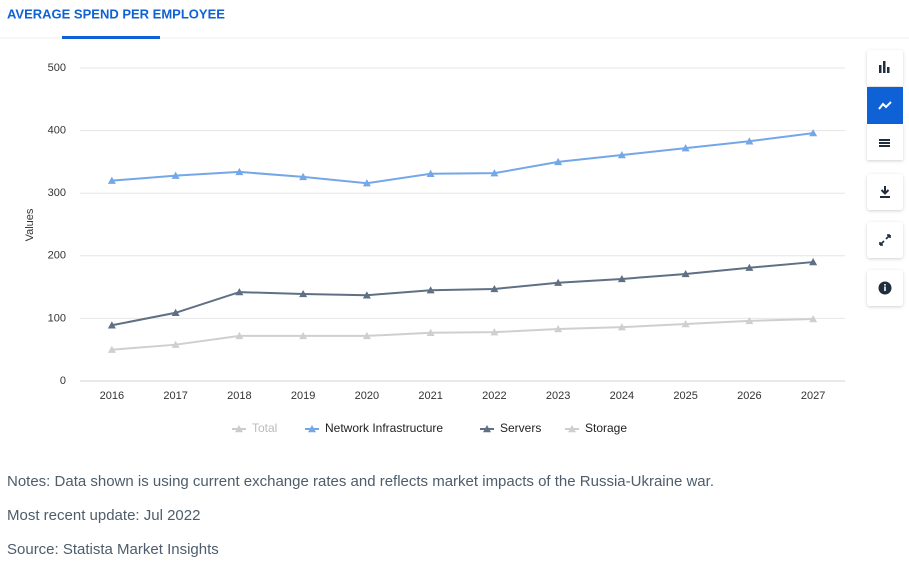 This screenshot has width=909, height=570. What do you see at coordinates (749, 396) in the screenshot?
I see `x-tick-label: 2026` at bounding box center [749, 396].